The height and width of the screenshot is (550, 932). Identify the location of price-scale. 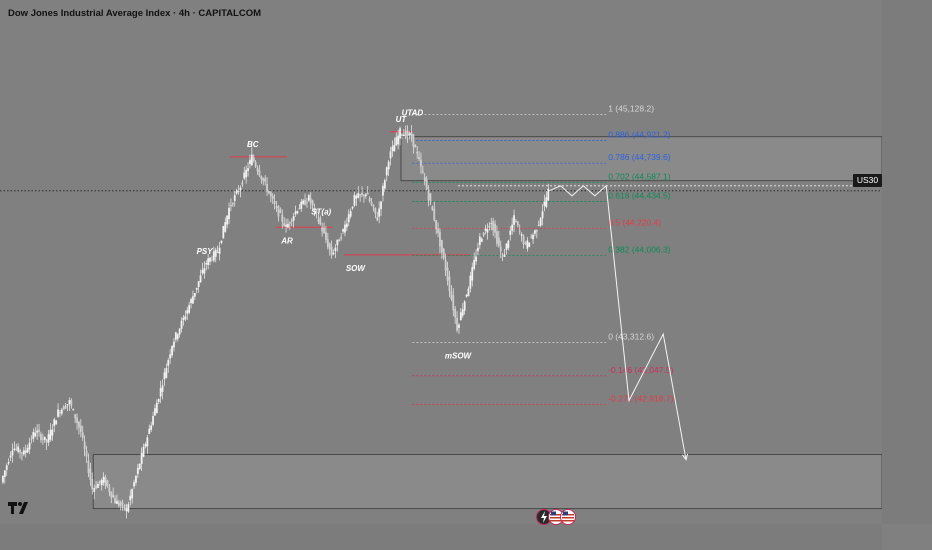
(907, 262).